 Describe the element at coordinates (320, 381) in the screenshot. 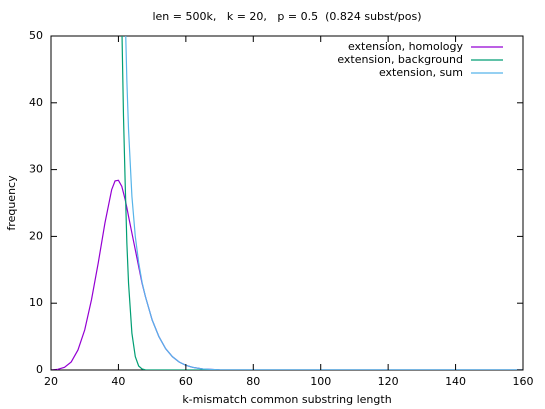

I see `x-tick-label: 100` at that location.